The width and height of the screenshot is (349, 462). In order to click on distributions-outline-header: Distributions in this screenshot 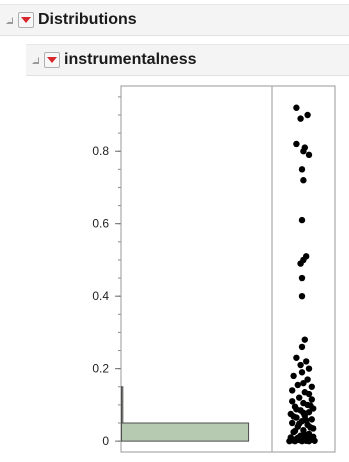, I will do `click(174, 20)`.